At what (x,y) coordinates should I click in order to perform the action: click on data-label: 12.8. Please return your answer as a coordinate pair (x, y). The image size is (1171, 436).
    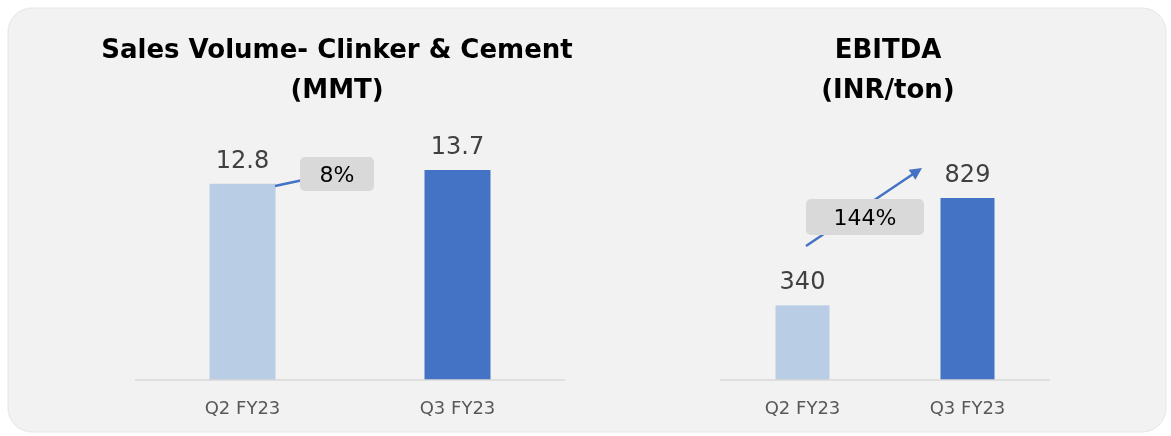
    Looking at the image, I should click on (242, 159).